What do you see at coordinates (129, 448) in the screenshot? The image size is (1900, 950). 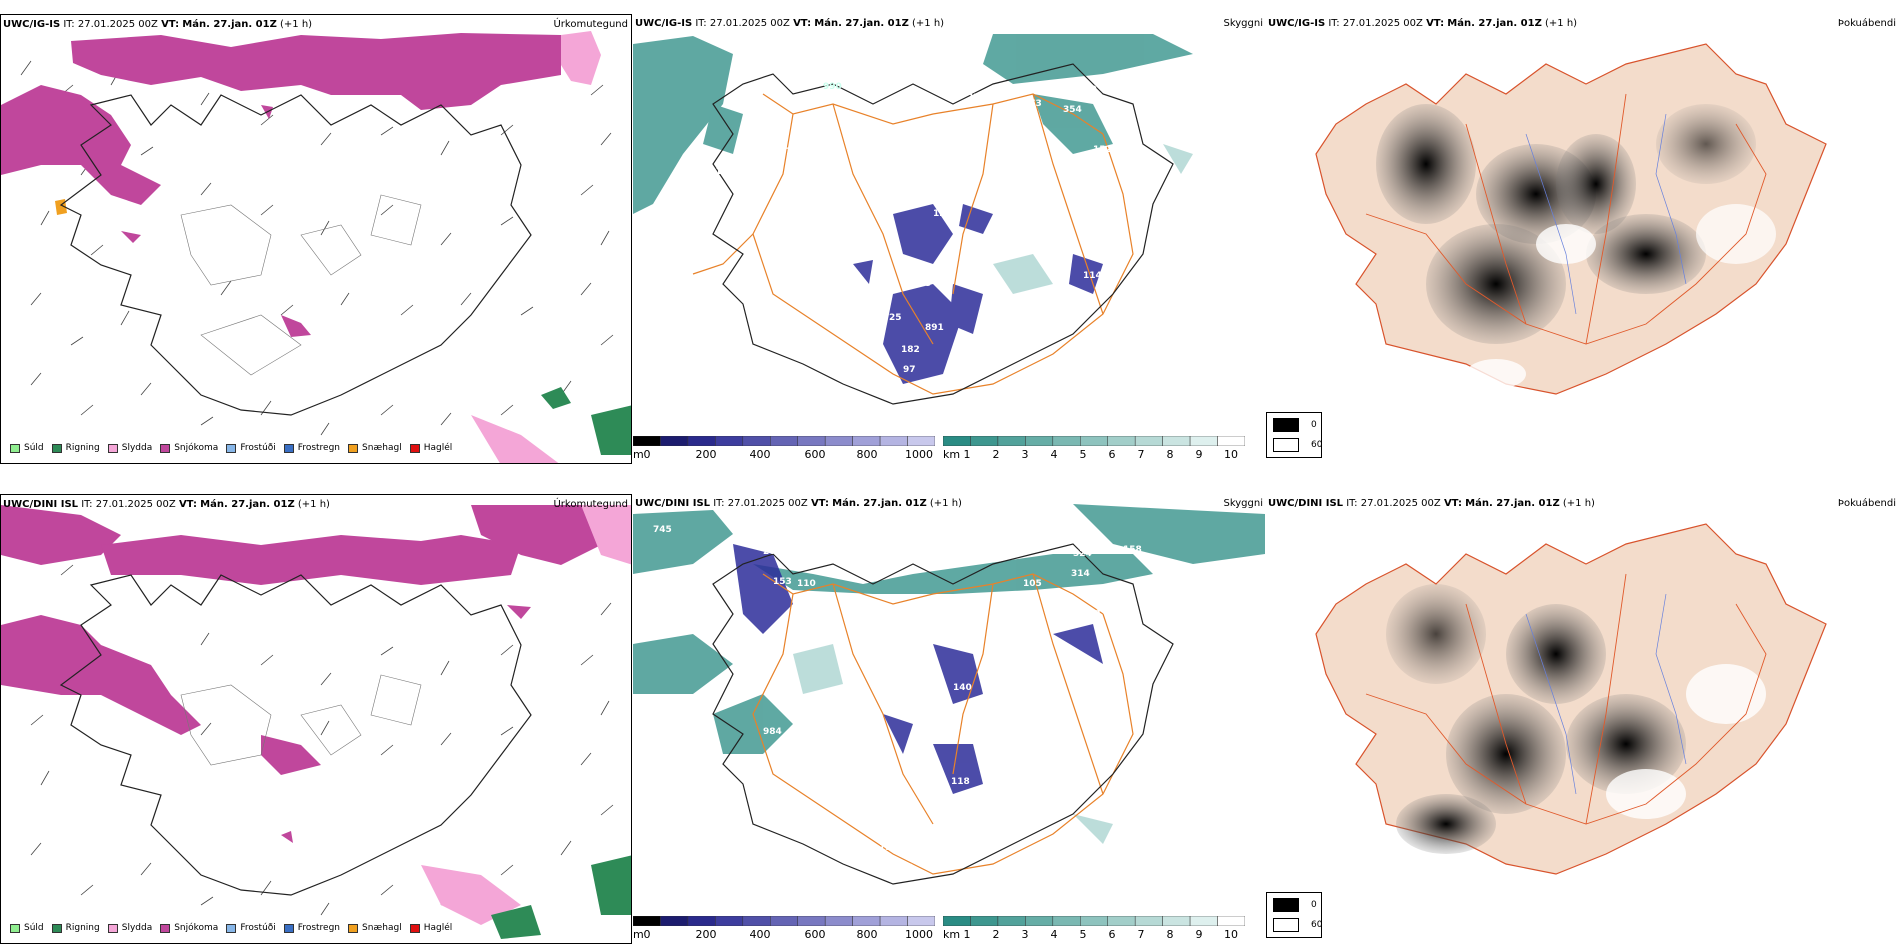 I see `legend-item: Slydda` at bounding box center [129, 448].